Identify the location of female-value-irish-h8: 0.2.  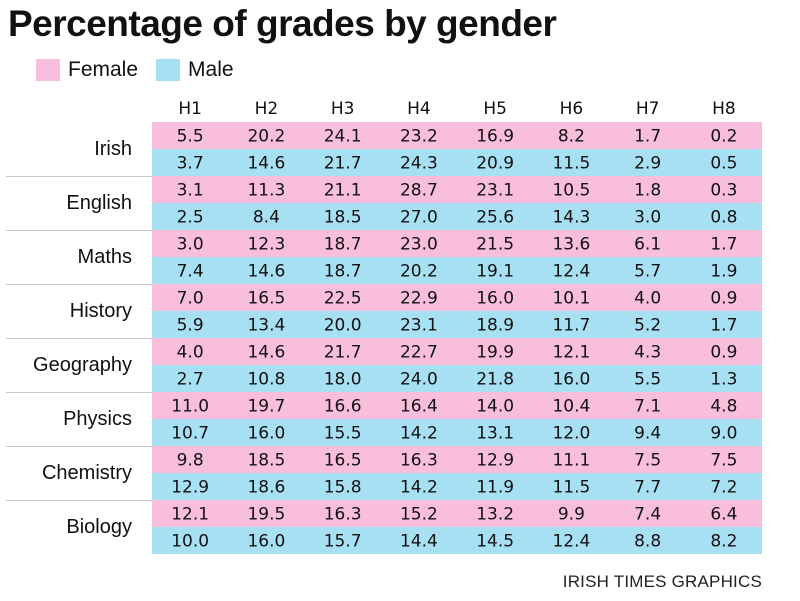
(723, 137).